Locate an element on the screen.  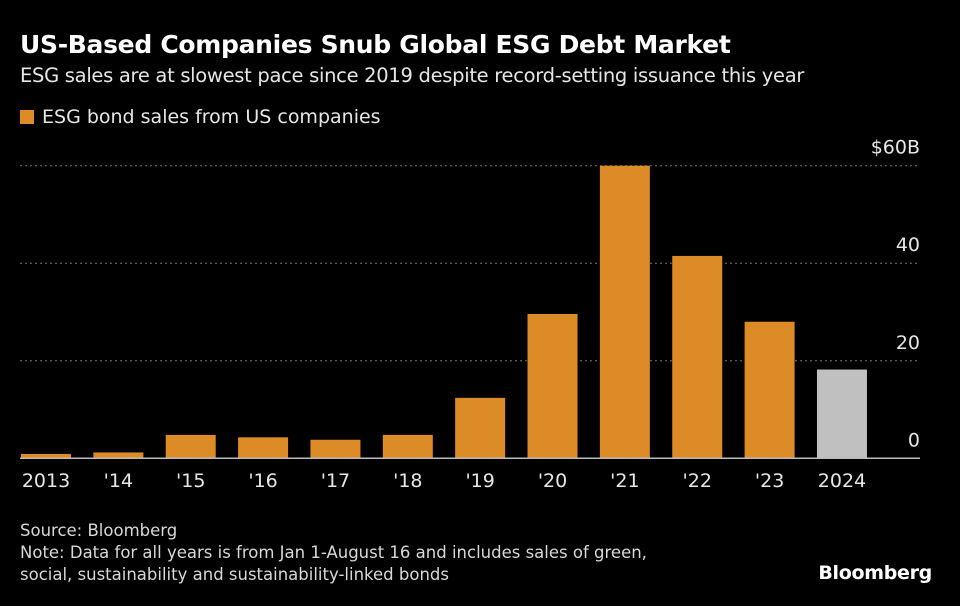
x-tick-label: '18 is located at coordinates (407, 481).